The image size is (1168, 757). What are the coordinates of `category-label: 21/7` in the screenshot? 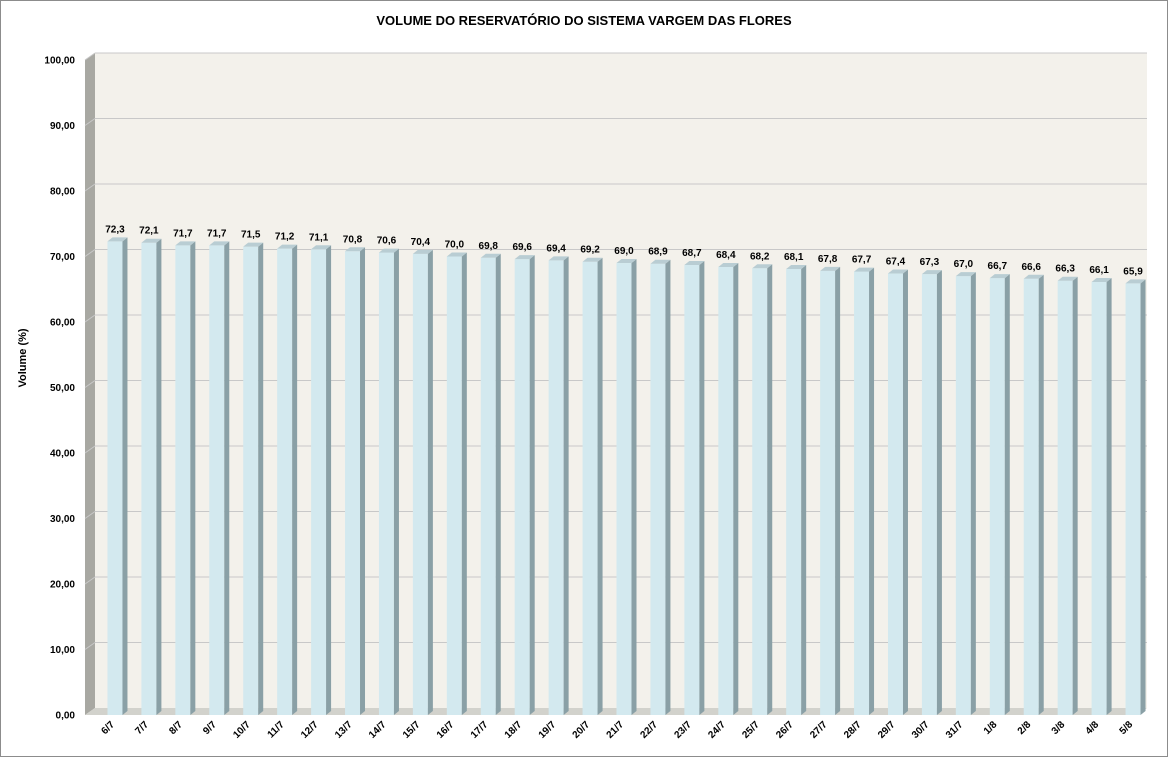 It's located at (616, 730).